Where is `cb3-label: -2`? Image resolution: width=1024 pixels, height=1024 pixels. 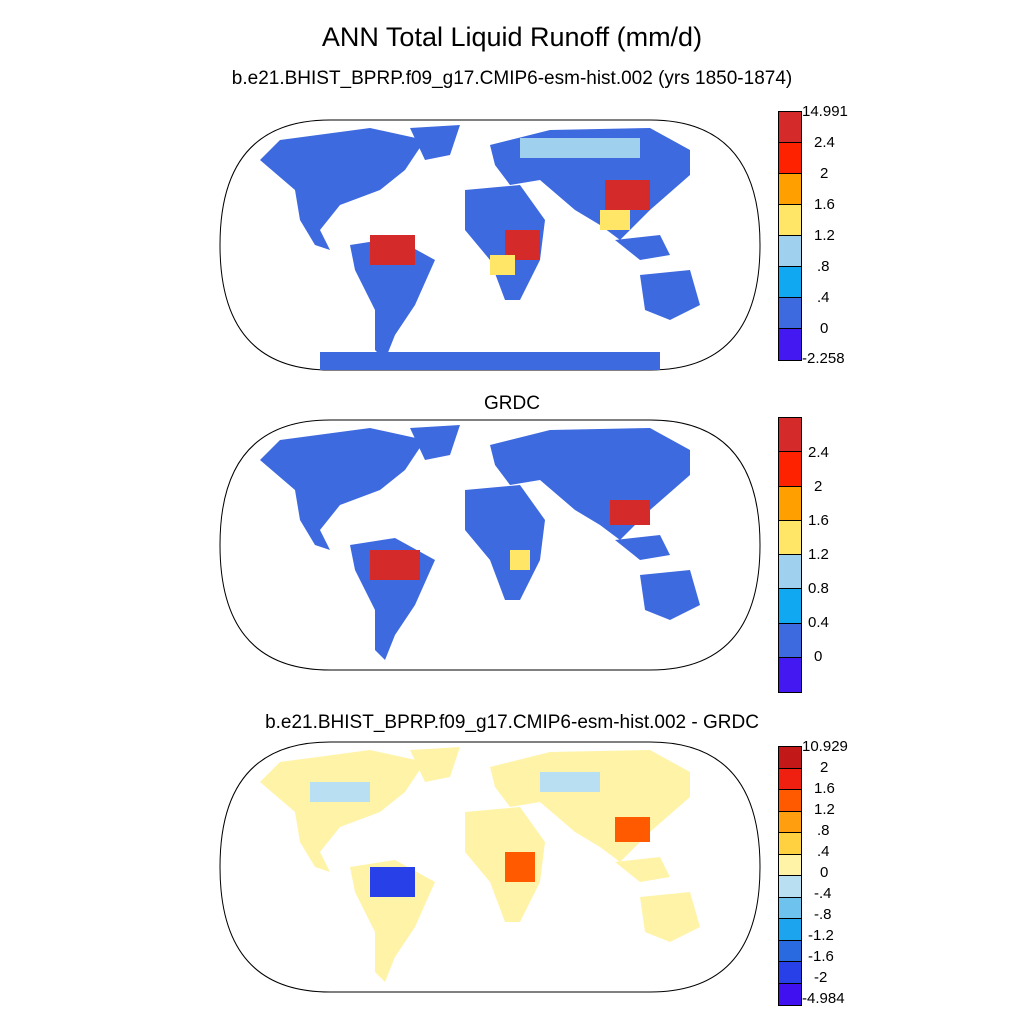
cb3-label: -2 is located at coordinates (821, 977).